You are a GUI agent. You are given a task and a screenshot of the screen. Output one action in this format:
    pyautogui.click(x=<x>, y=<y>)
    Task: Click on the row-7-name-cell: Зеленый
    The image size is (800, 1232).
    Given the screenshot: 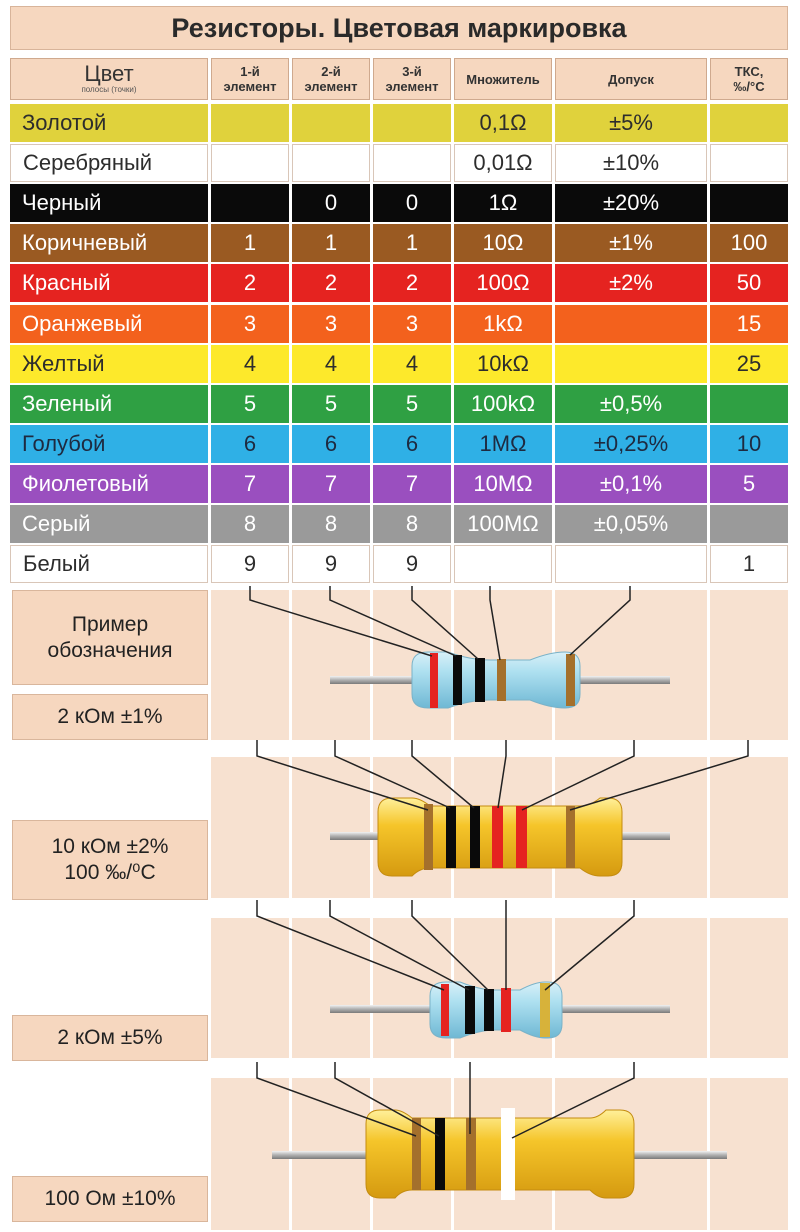 What is the action you would take?
    pyautogui.click(x=109, y=404)
    